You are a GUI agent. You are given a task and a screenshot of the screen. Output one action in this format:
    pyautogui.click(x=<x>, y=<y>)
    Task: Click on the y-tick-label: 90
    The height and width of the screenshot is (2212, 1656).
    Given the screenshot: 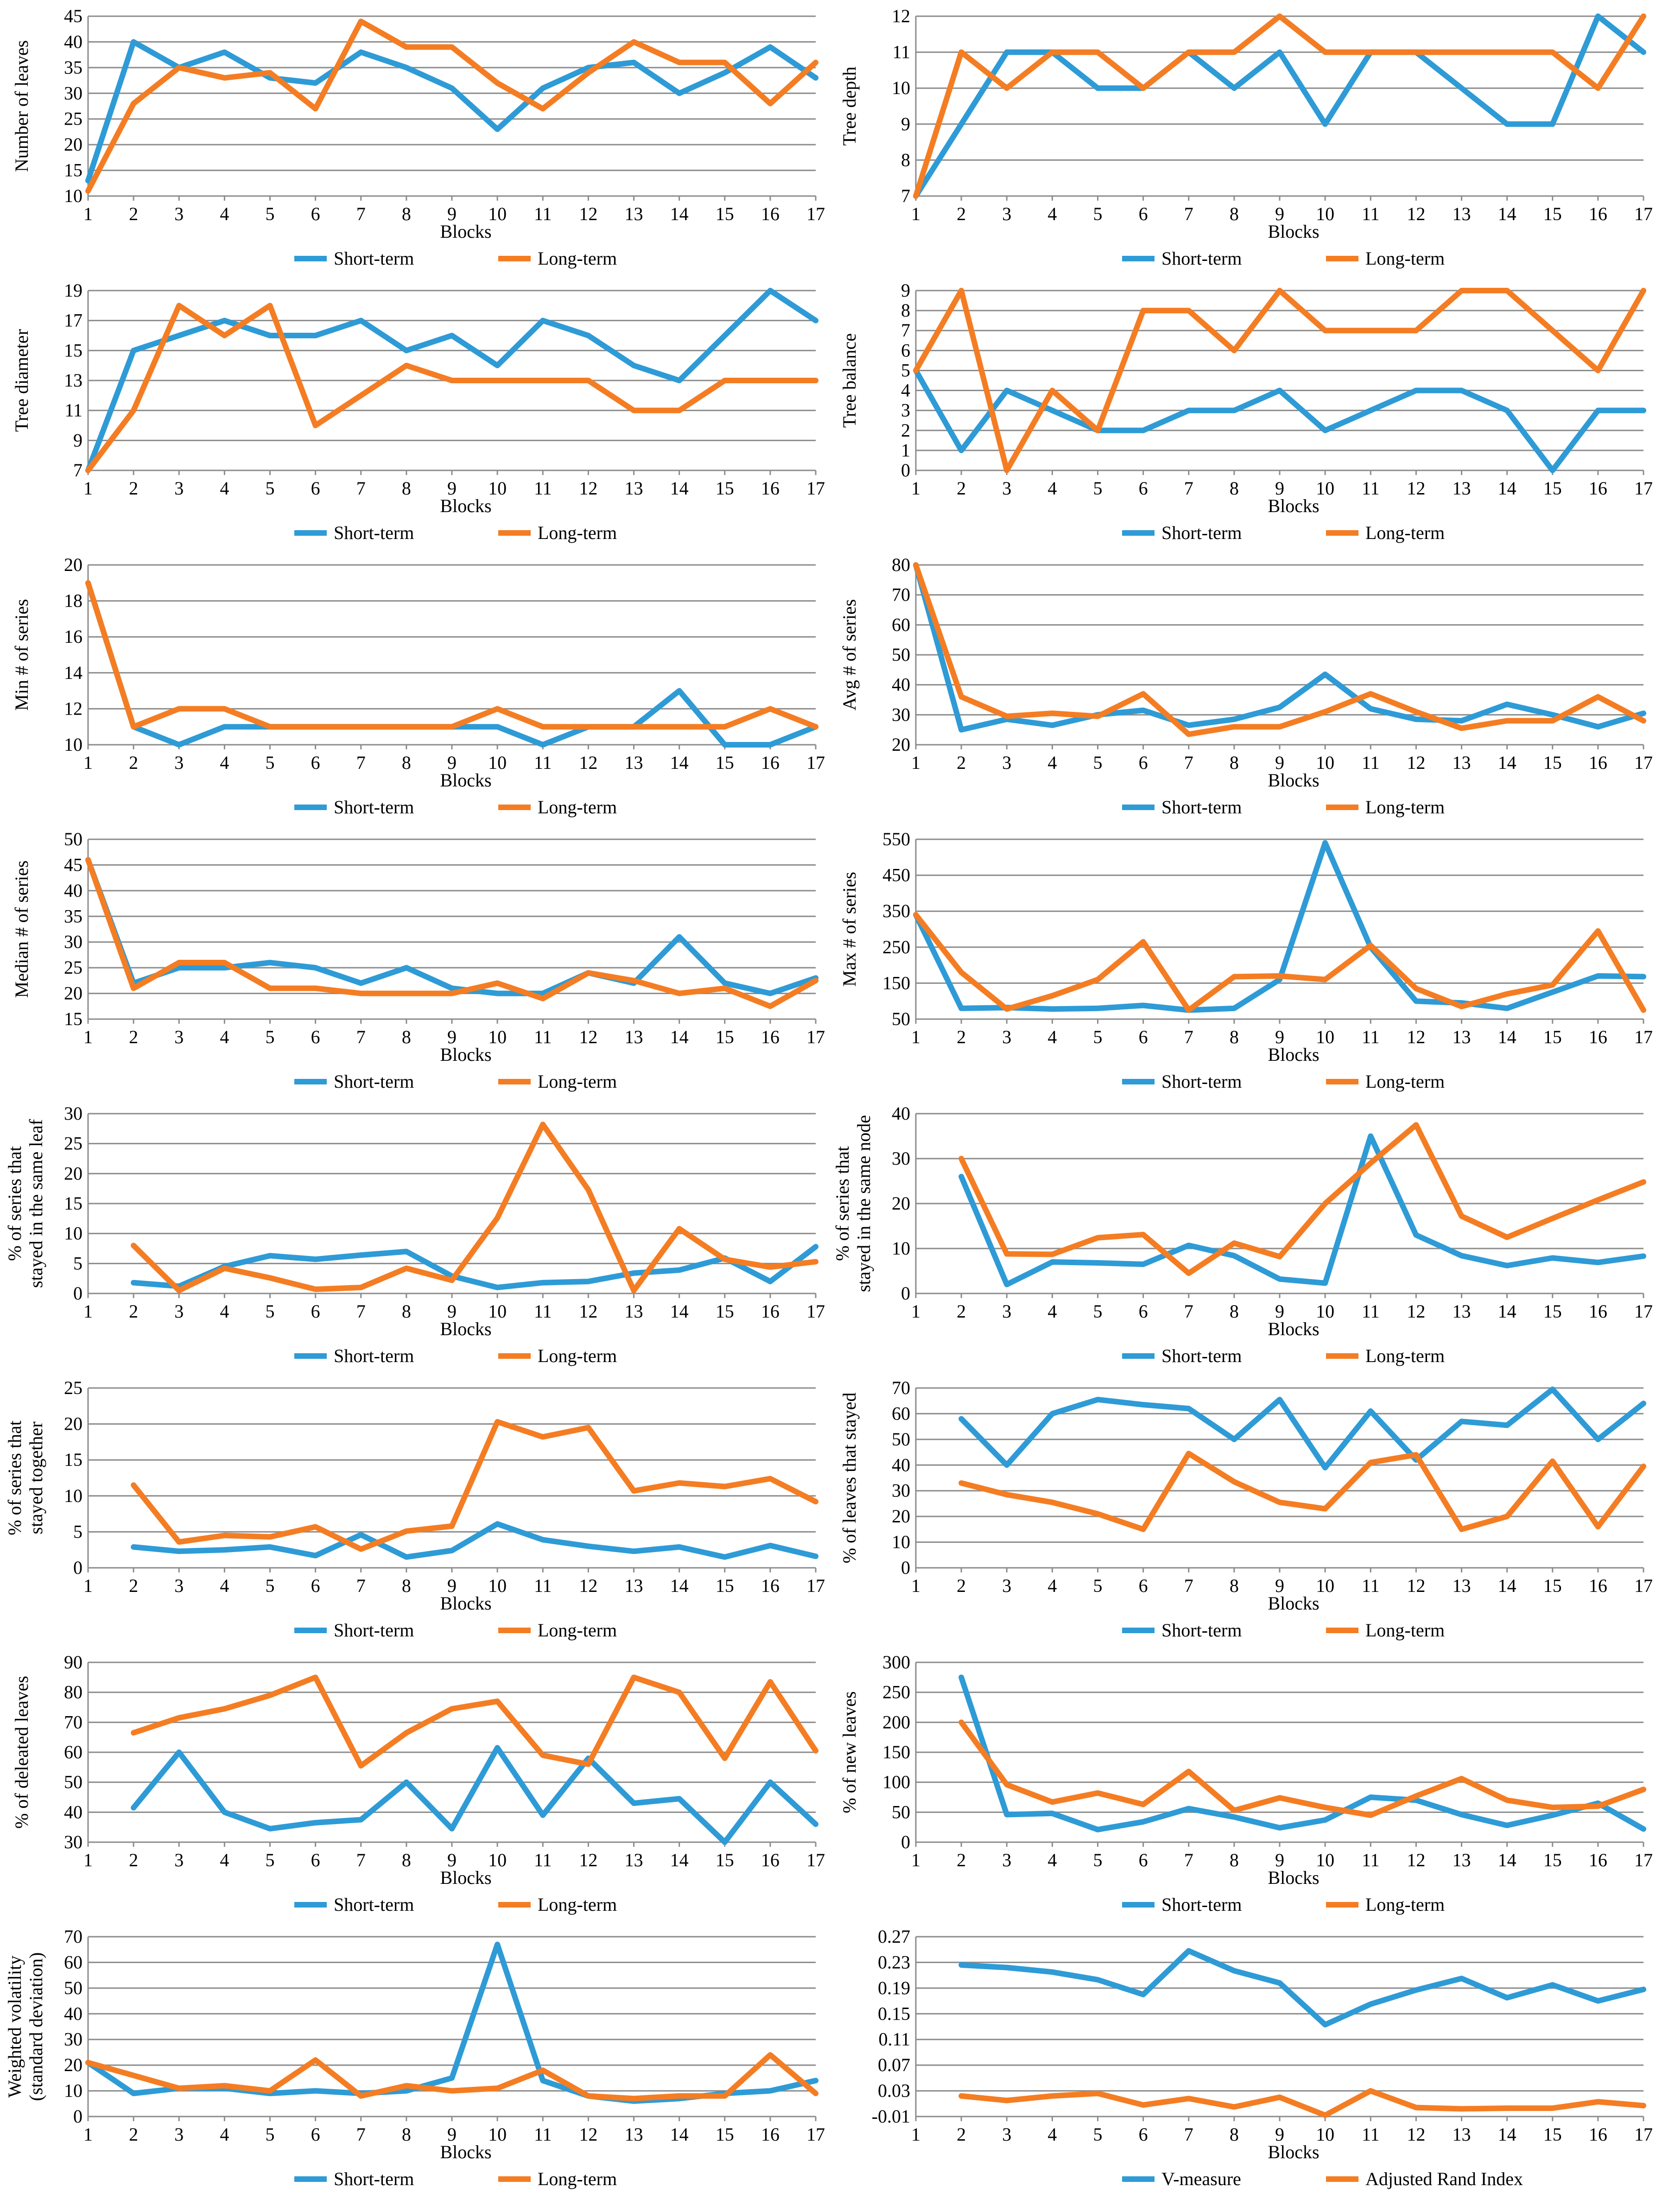 What is the action you would take?
    pyautogui.click(x=73, y=1662)
    